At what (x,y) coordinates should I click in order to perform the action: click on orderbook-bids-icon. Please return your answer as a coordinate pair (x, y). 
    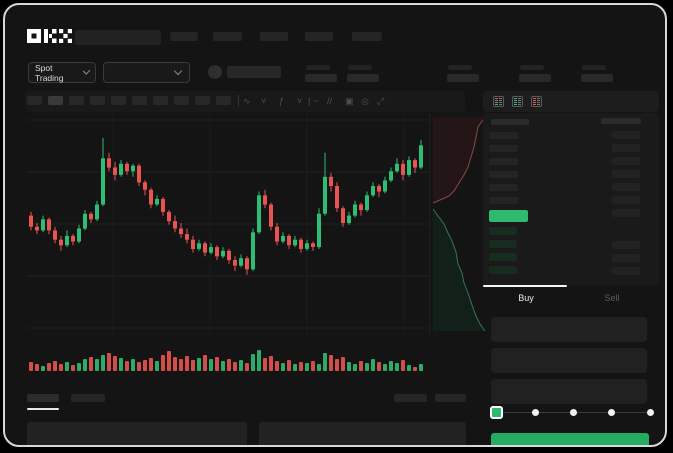
    Looking at the image, I should click on (517, 101).